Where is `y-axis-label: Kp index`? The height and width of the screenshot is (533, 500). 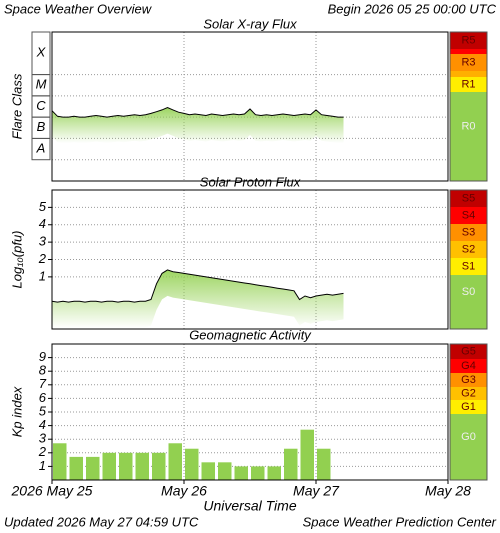 y-axis-label: Kp index is located at coordinates (16, 411).